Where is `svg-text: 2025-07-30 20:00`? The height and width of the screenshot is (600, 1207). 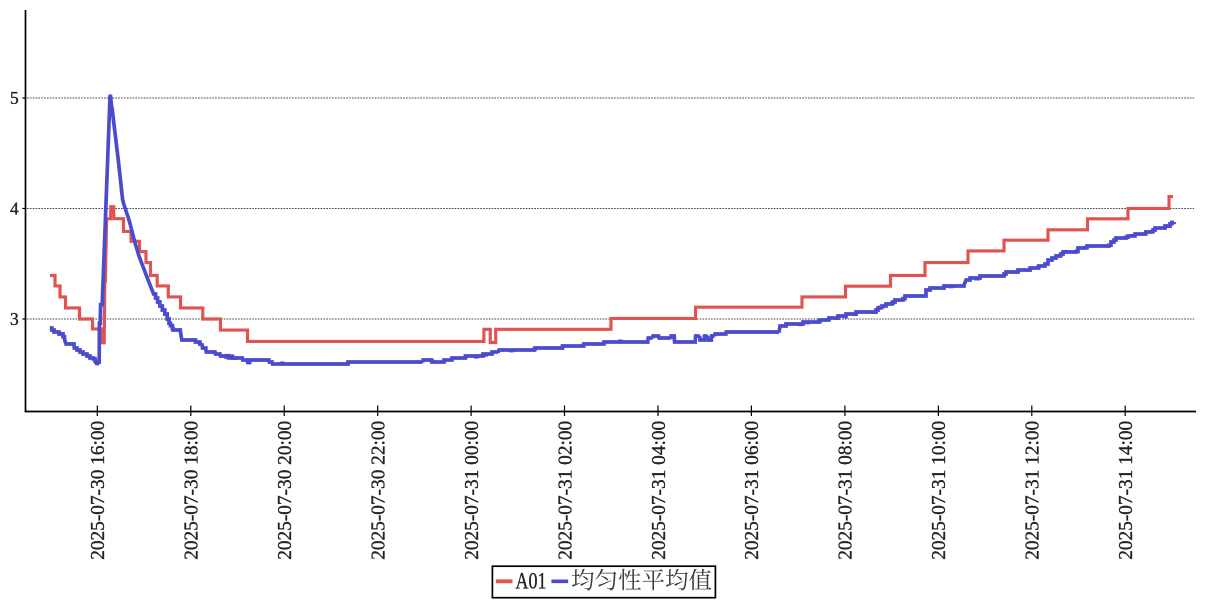
svg-text: 2025-07-30 20:00 is located at coordinates (285, 490).